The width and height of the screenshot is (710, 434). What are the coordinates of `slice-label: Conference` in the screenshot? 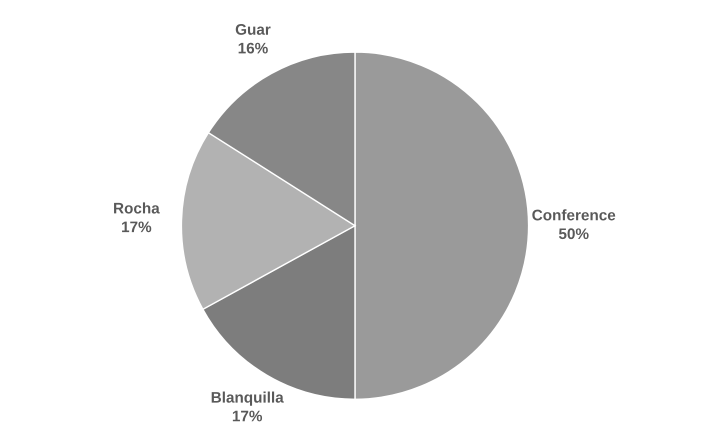 It's located at (574, 214).